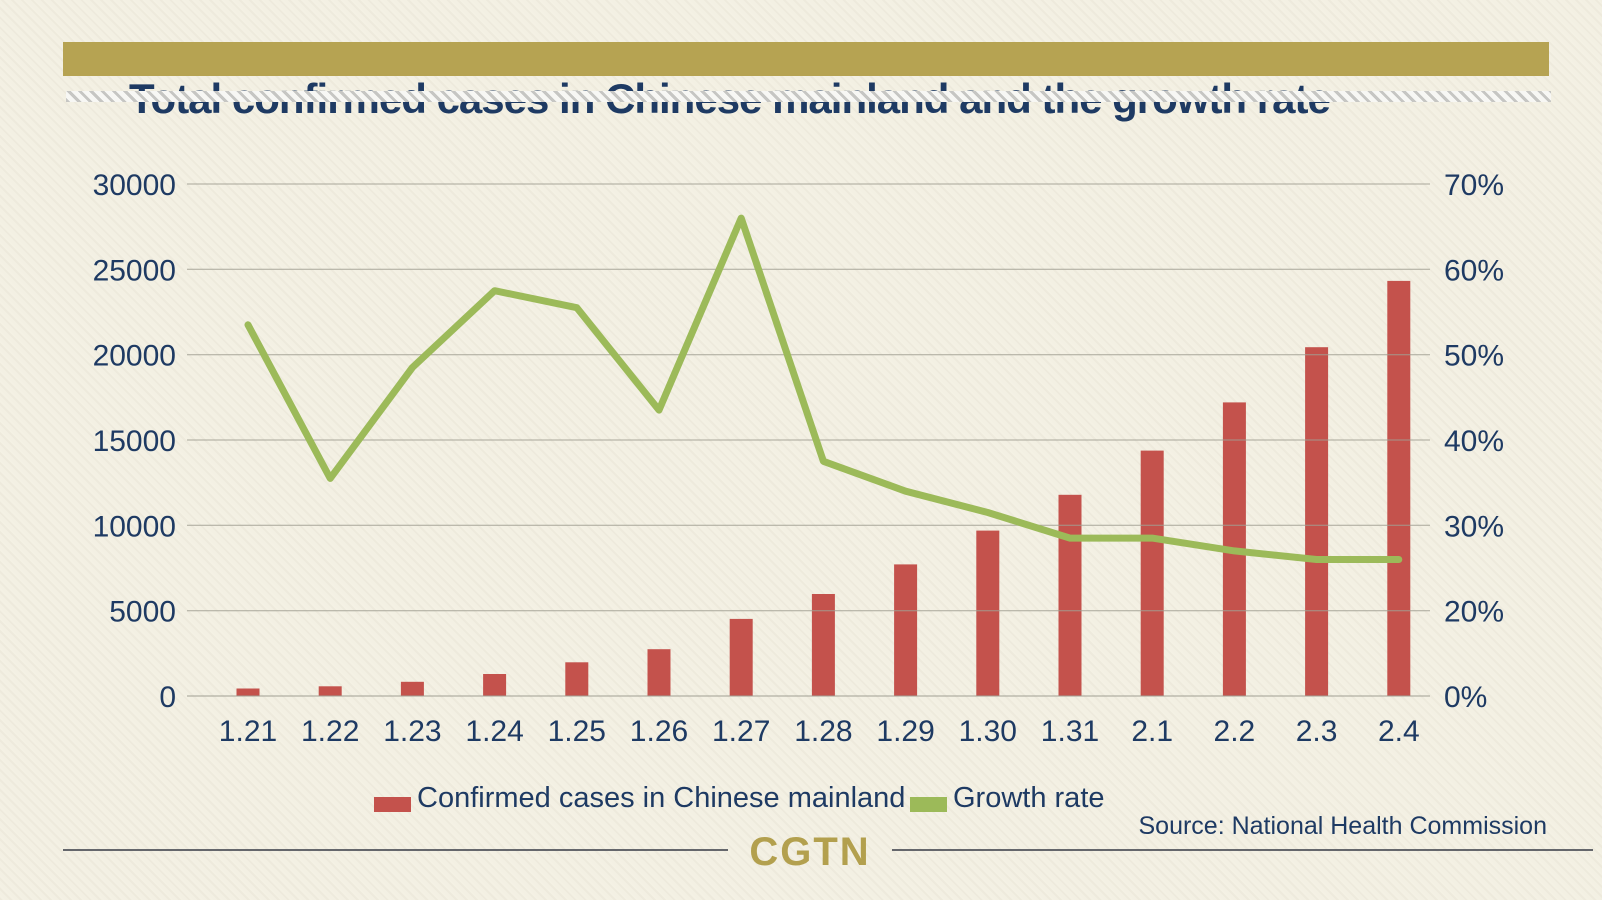 The image size is (1602, 900). Describe the element at coordinates (1474, 270) in the screenshot. I see `y-right-tick-label: 60%` at that location.